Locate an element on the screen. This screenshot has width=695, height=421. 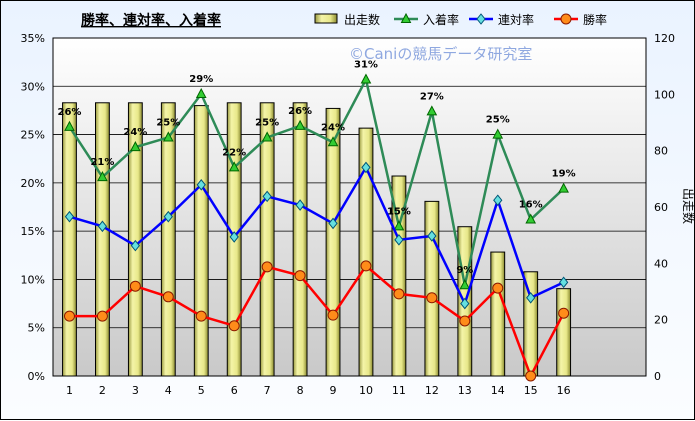
y-right-tick-label: 20 is located at coordinates (661, 320).